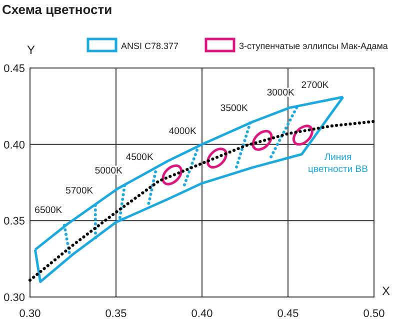 The height and width of the screenshot is (319, 397). Describe the element at coordinates (315, 86) in the screenshot. I see `annotation: 2700K` at that location.